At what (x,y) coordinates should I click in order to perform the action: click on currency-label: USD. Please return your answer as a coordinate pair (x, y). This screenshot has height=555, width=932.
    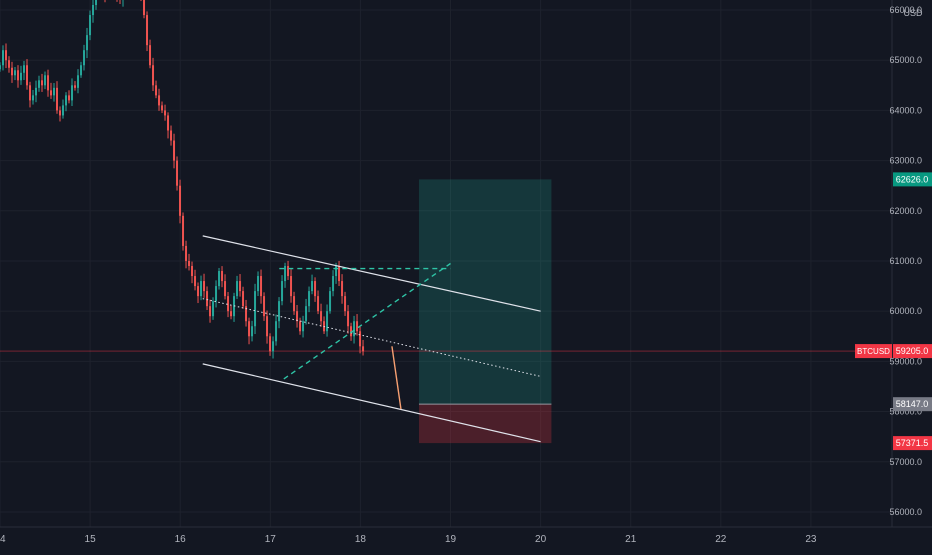
    Looking at the image, I should click on (913, 13).